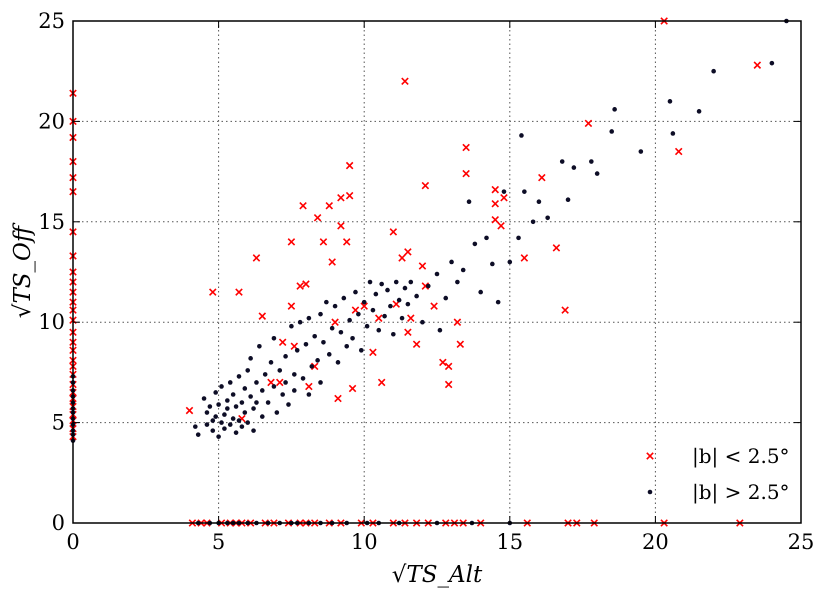 This screenshot has width=826, height=599. I want to click on legend-entry-1: |b| < 2.5°, so click(718, 456).